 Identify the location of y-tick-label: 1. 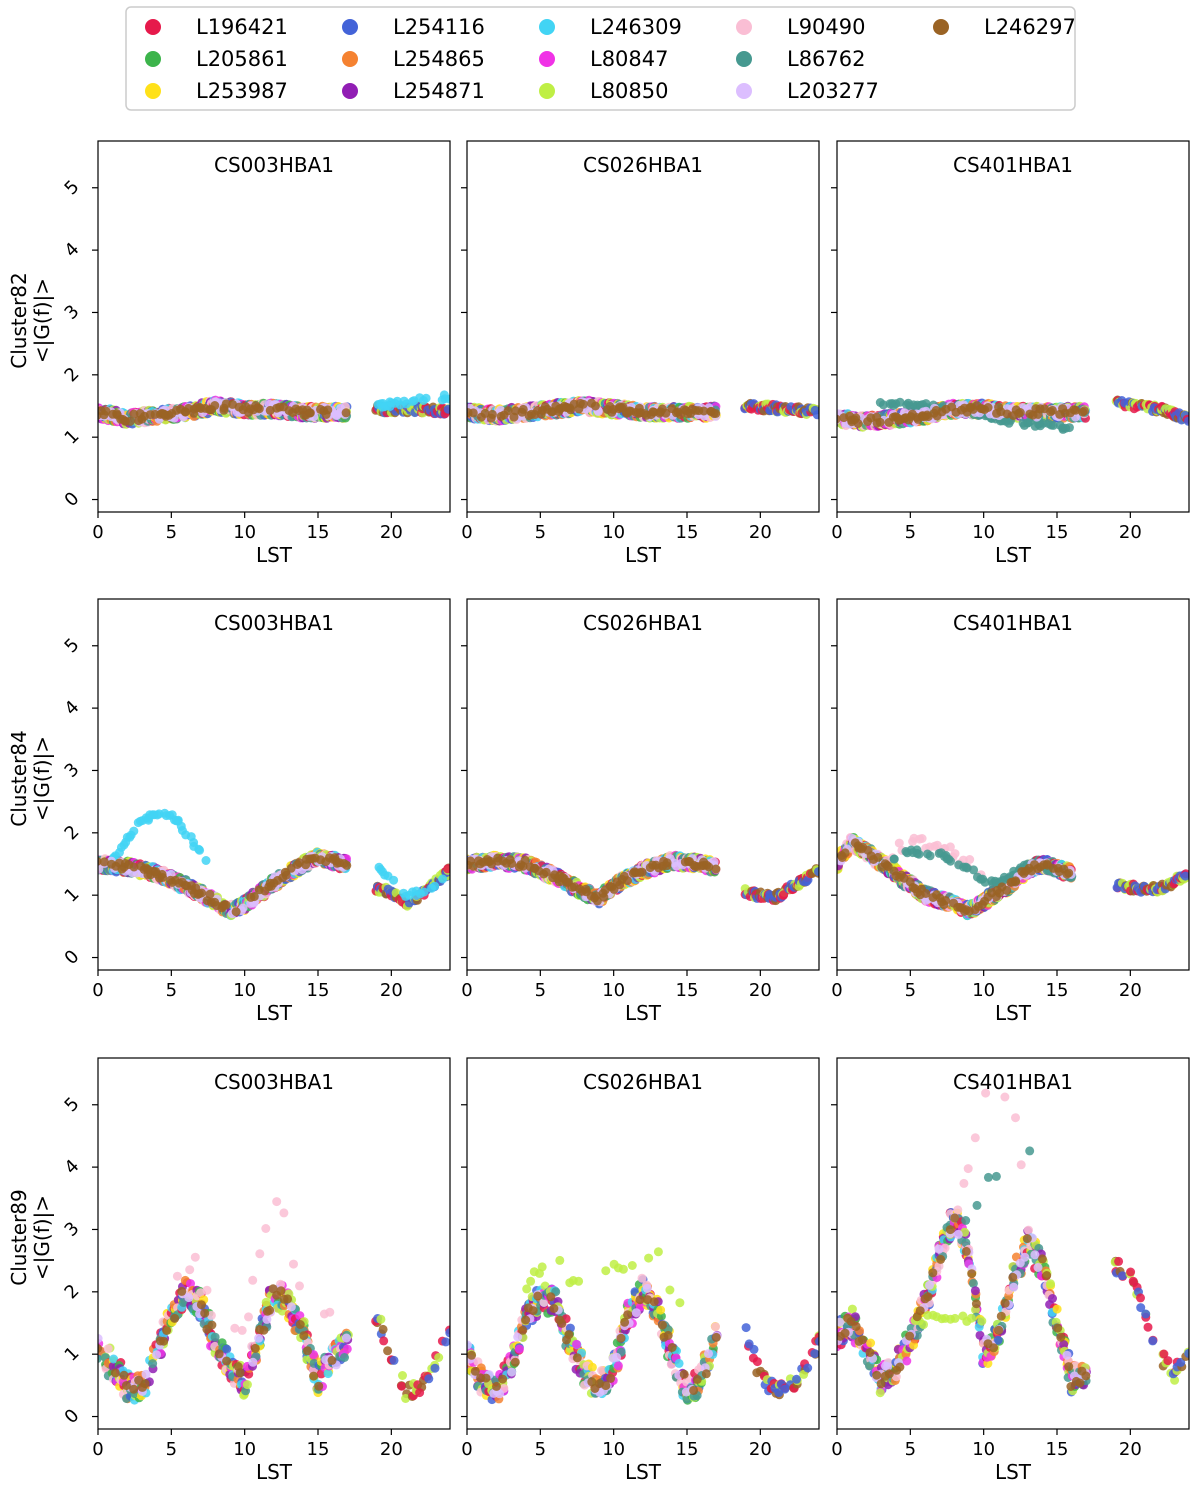
(72, 437).